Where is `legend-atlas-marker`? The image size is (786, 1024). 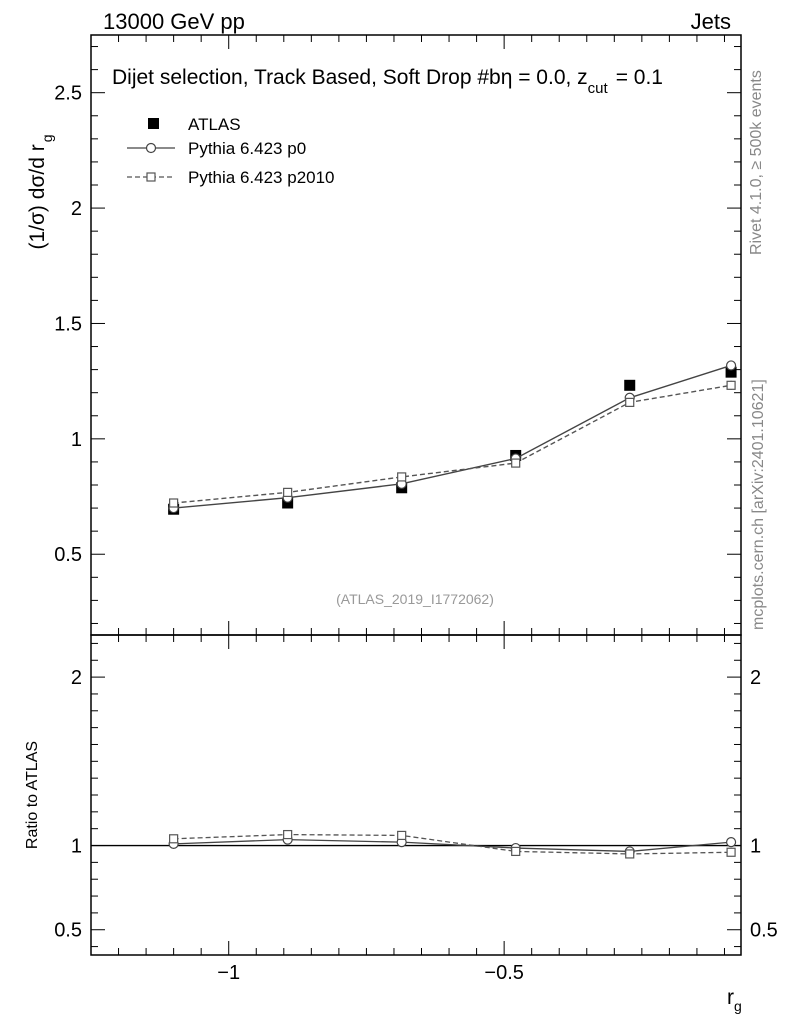
legend-atlas-marker is located at coordinates (153, 123).